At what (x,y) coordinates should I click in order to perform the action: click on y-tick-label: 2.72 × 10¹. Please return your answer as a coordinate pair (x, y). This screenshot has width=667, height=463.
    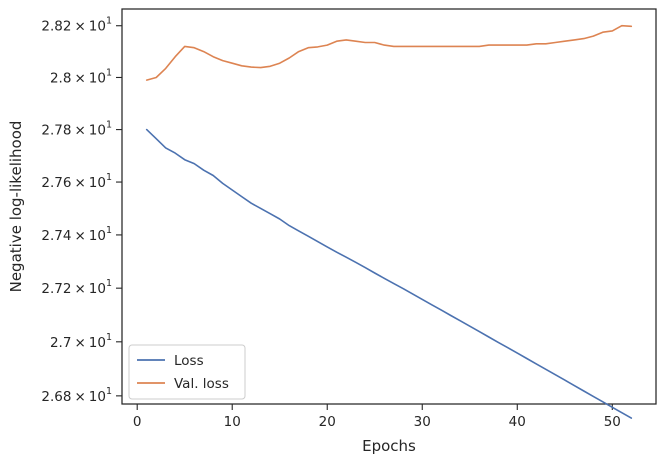
    Looking at the image, I should click on (76, 287).